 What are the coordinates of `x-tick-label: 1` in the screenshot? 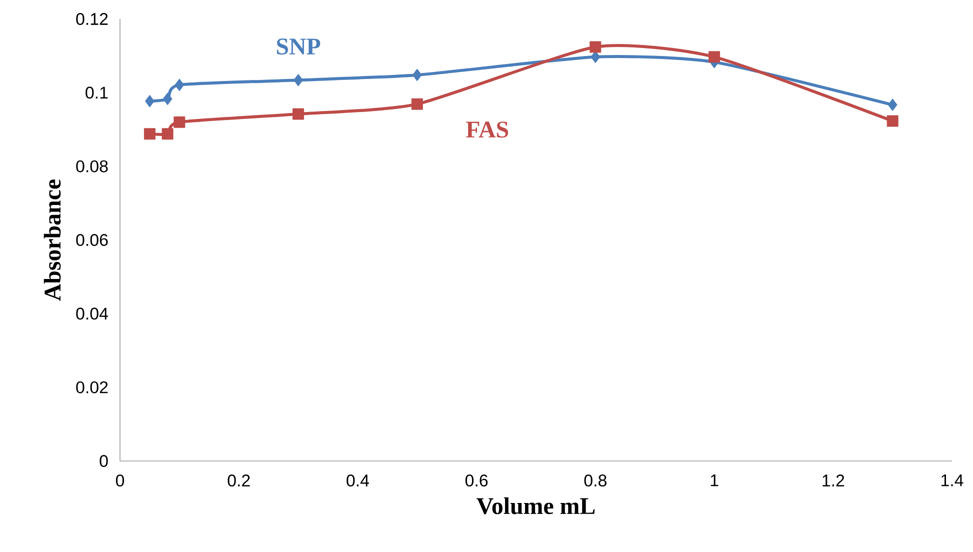 It's located at (714, 480).